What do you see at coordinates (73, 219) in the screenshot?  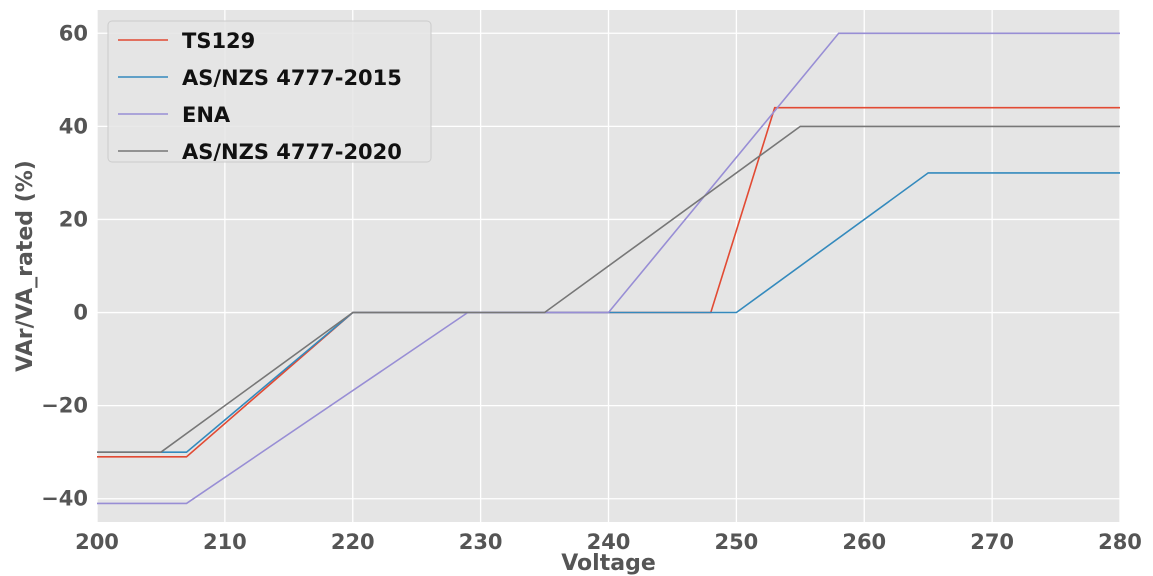 I see `y-tick-label: 20` at bounding box center [73, 219].